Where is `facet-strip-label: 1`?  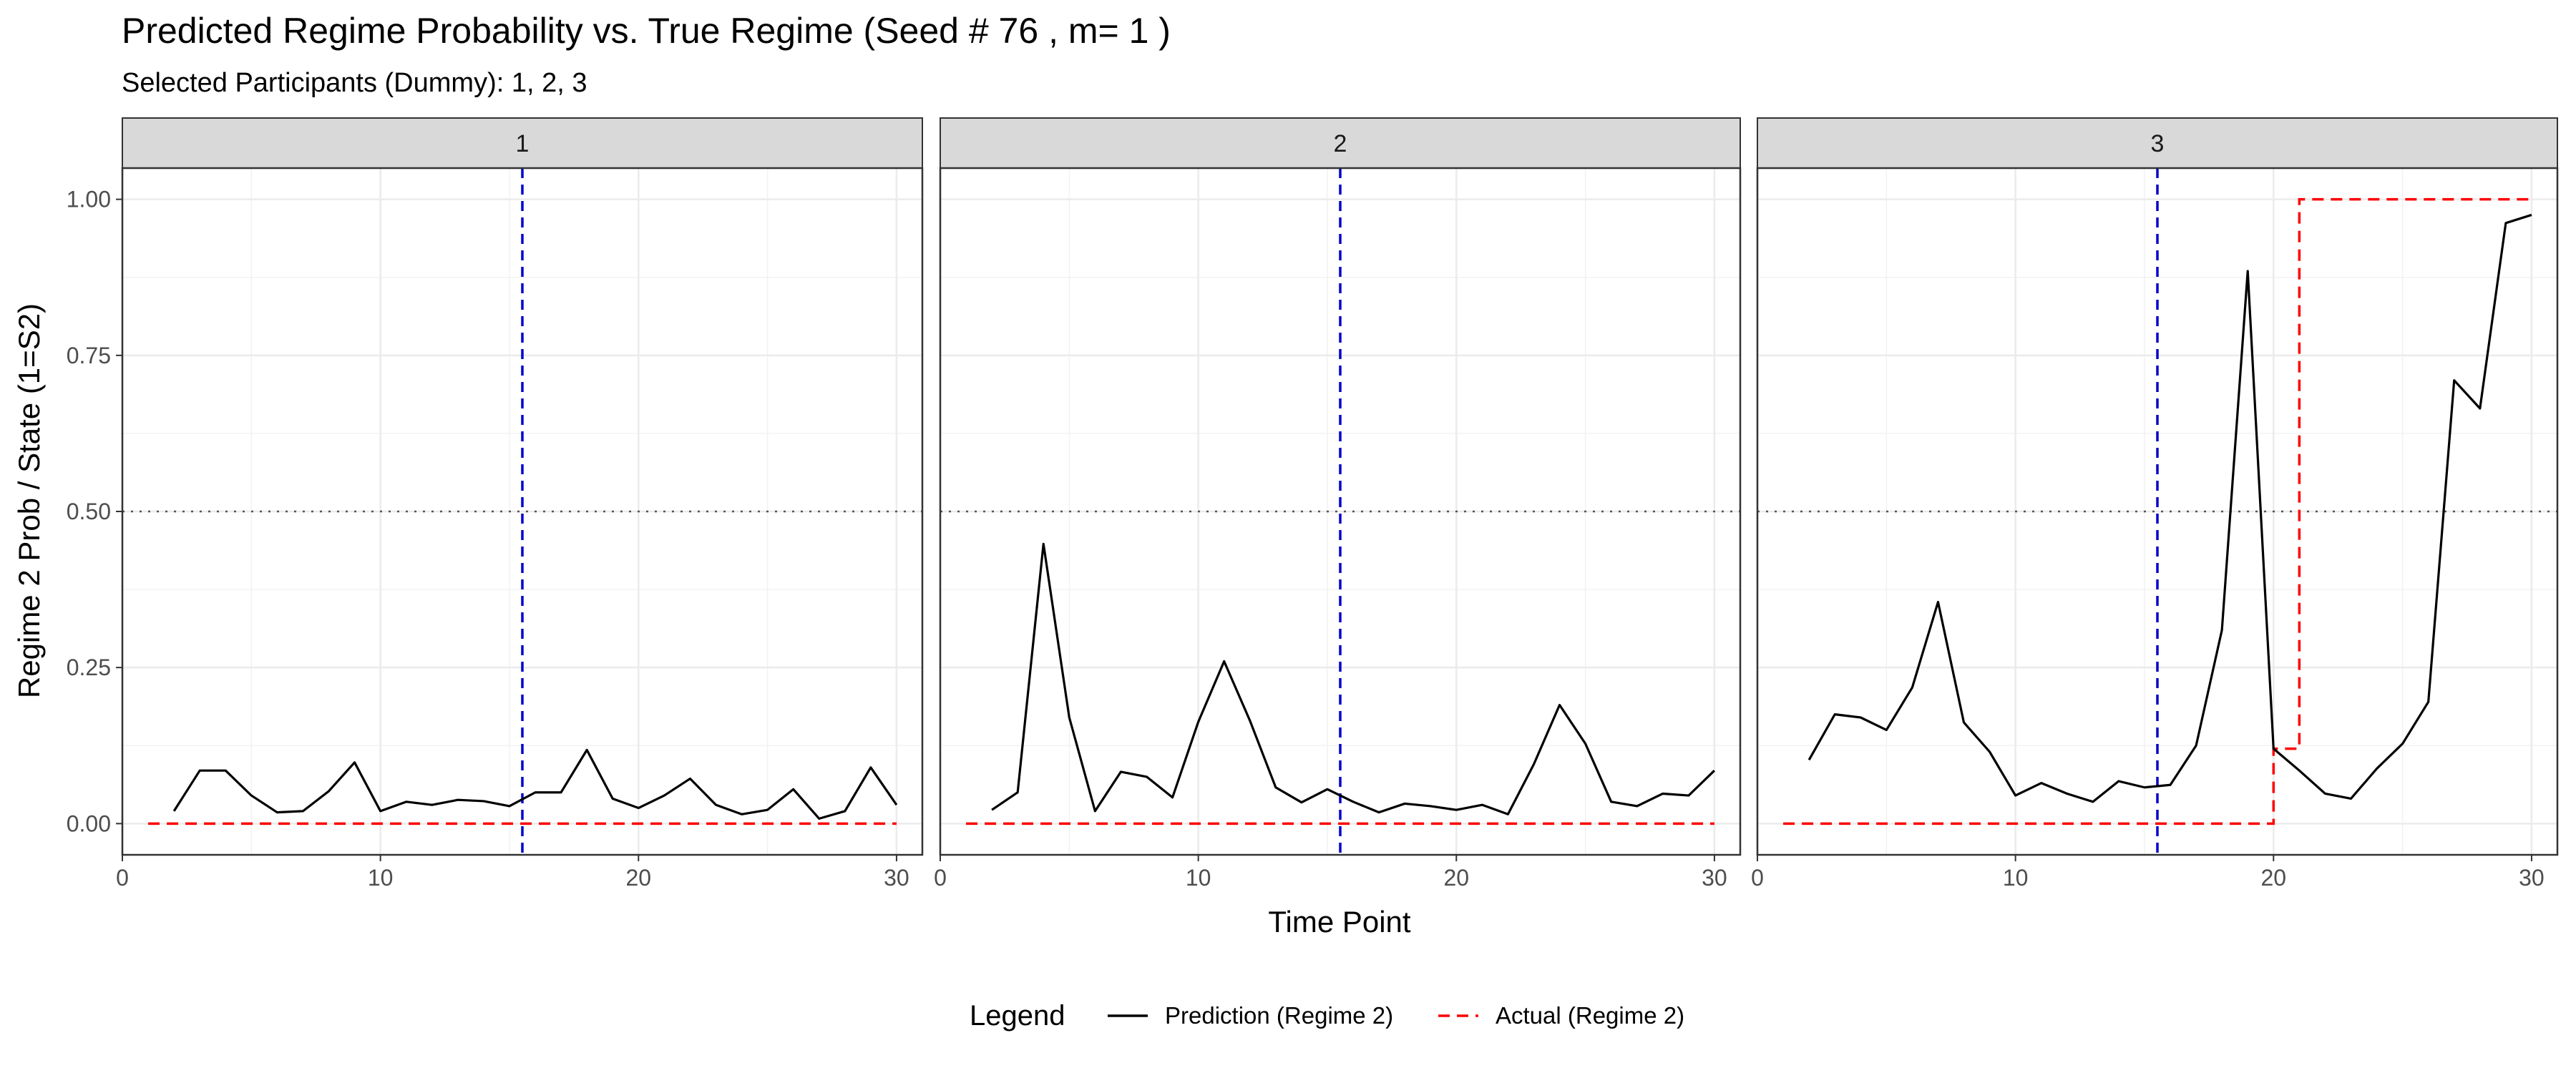 facet-strip-label: 1 is located at coordinates (523, 143).